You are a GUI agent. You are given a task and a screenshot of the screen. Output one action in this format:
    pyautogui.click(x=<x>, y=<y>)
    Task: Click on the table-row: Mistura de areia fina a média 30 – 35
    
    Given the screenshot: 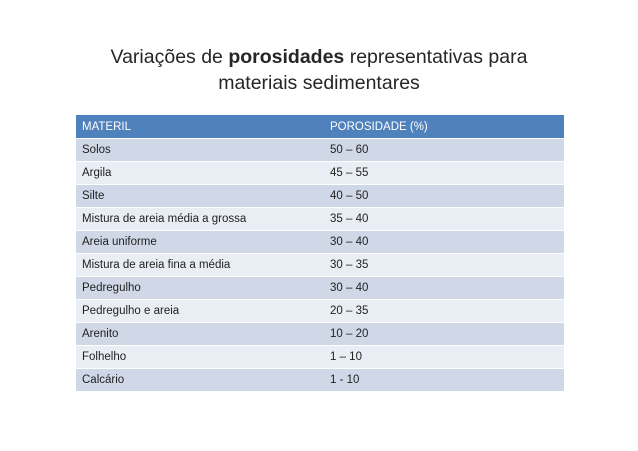 What is the action you would take?
    pyautogui.click(x=320, y=265)
    